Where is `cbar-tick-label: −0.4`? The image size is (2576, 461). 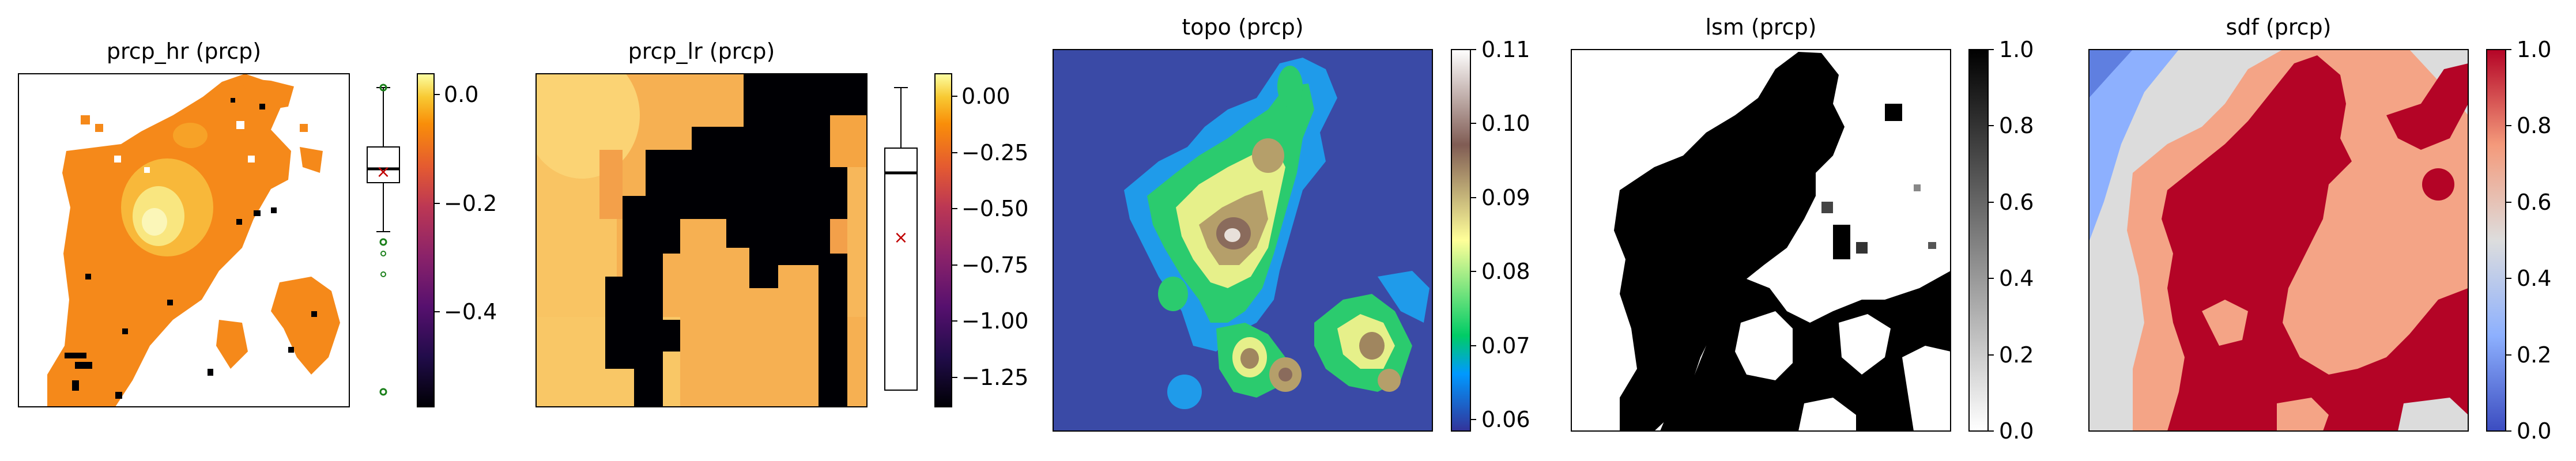
cbar-tick-label: −0.4 is located at coordinates (470, 311).